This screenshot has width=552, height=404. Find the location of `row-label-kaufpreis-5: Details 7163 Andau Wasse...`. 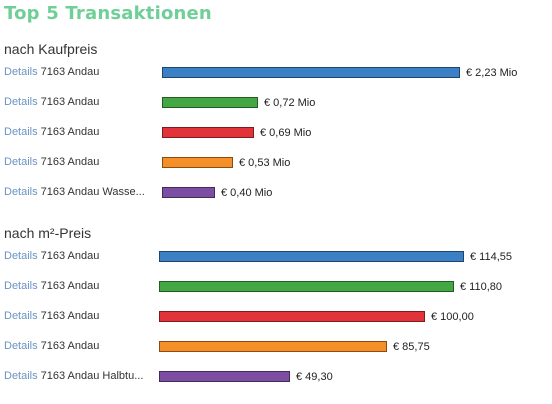

row-label-kaufpreis-5: Details 7163 Andau Wasse... is located at coordinates (74, 192).